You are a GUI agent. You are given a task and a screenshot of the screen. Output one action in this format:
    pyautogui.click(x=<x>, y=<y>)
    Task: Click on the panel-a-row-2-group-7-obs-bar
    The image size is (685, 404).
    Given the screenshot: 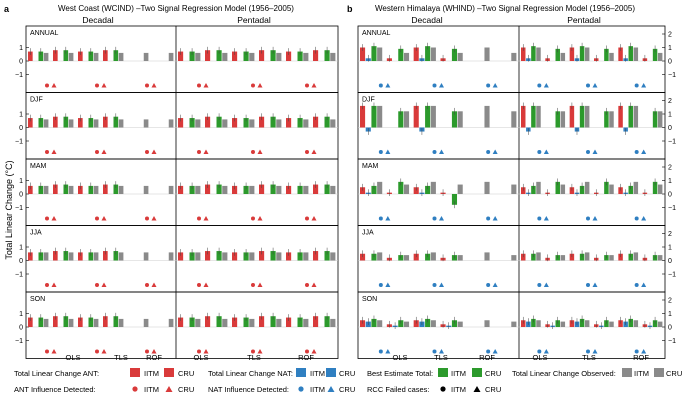 What is the action you would take?
    pyautogui.click(x=225, y=189)
    